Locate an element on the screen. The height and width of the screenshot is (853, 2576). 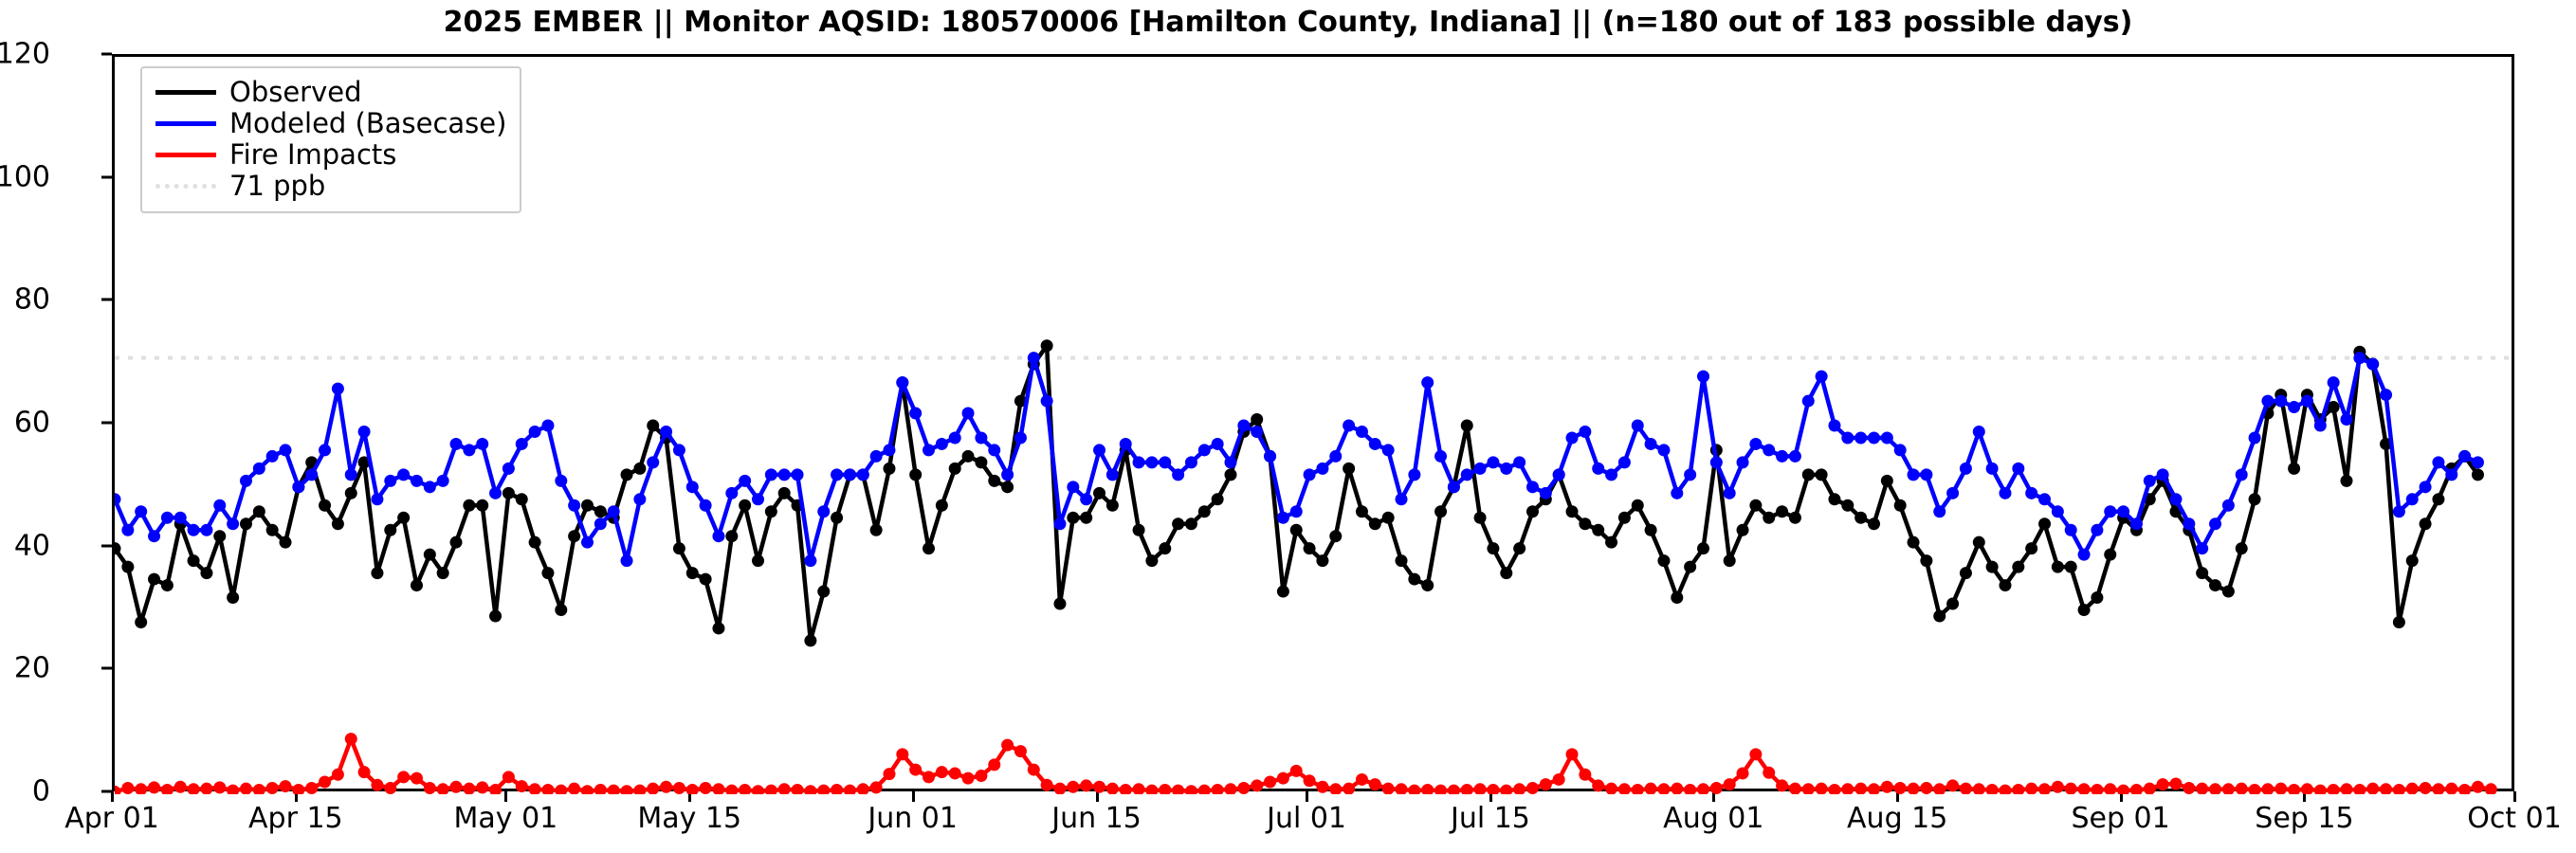
y-tick-label: 100 is located at coordinates (25, 177).